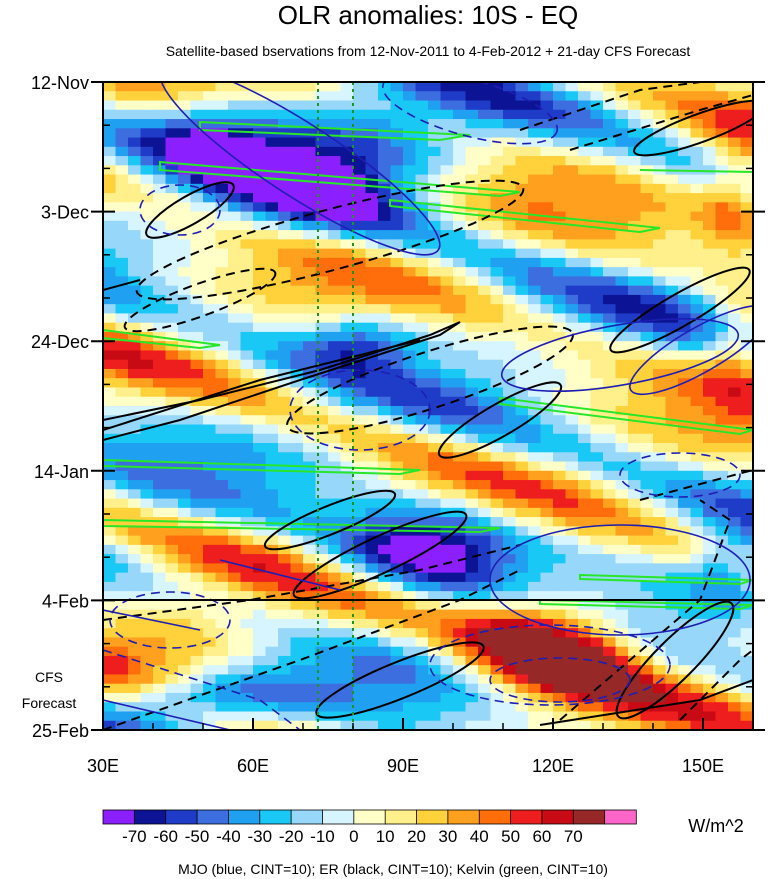  What do you see at coordinates (335, 406) in the screenshot?
I see `reference-longitude-lines` at bounding box center [335, 406].